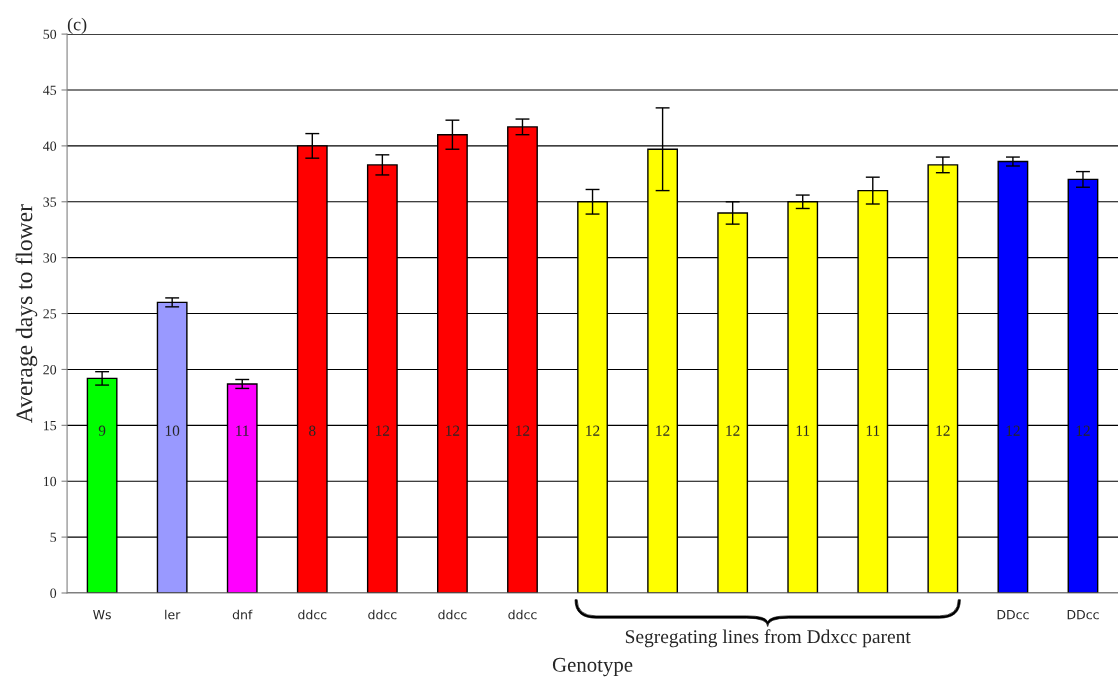 Image resolution: width=1118 pixels, height=696 pixels. Describe the element at coordinates (50, 425) in the screenshot. I see `y-tick-label: 15` at that location.